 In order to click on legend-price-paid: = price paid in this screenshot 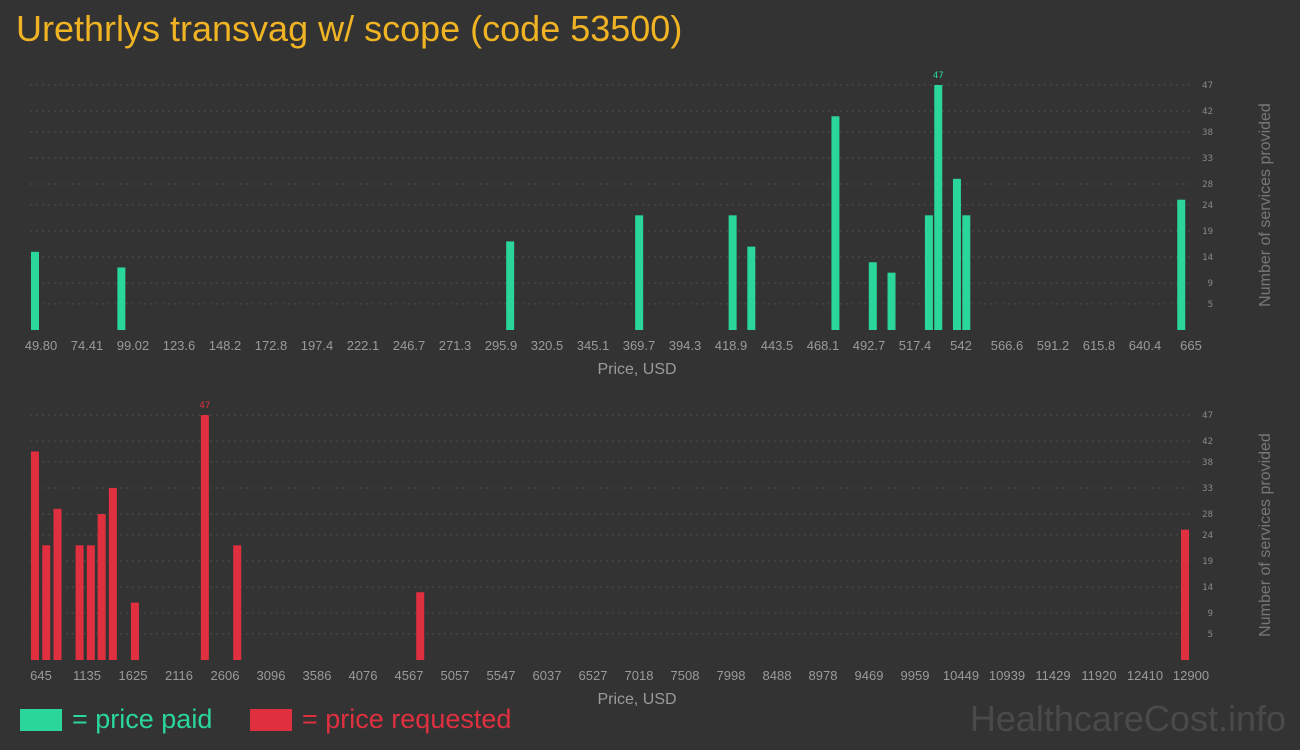, I will do `click(116, 719)`.